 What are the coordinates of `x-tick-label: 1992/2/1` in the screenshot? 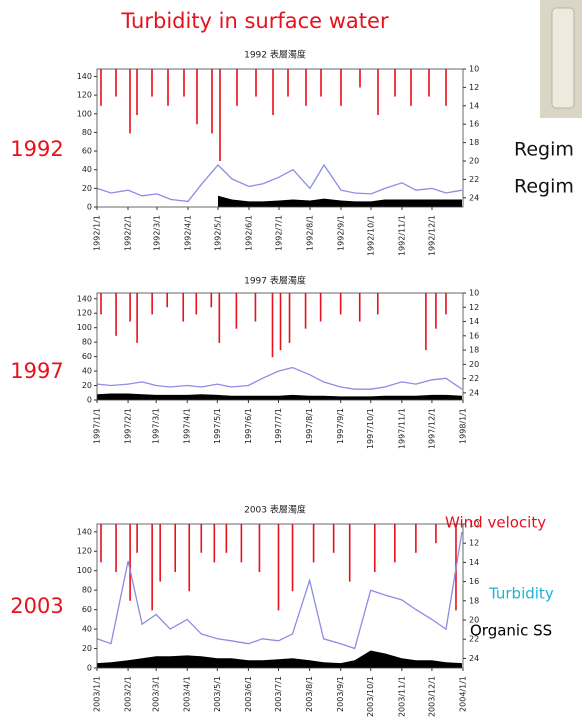 It's located at (128, 233).